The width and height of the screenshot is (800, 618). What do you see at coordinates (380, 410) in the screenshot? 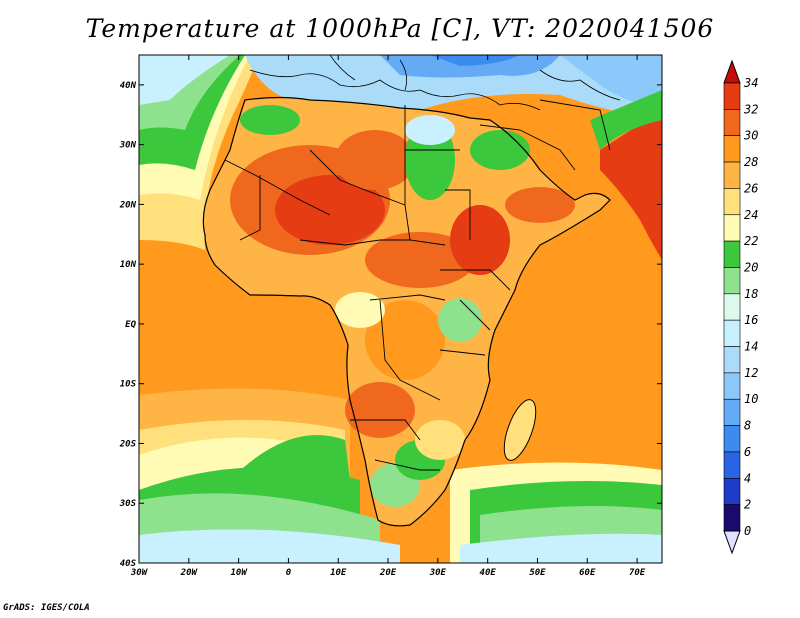
I see `angola-hot-zone` at bounding box center [380, 410].